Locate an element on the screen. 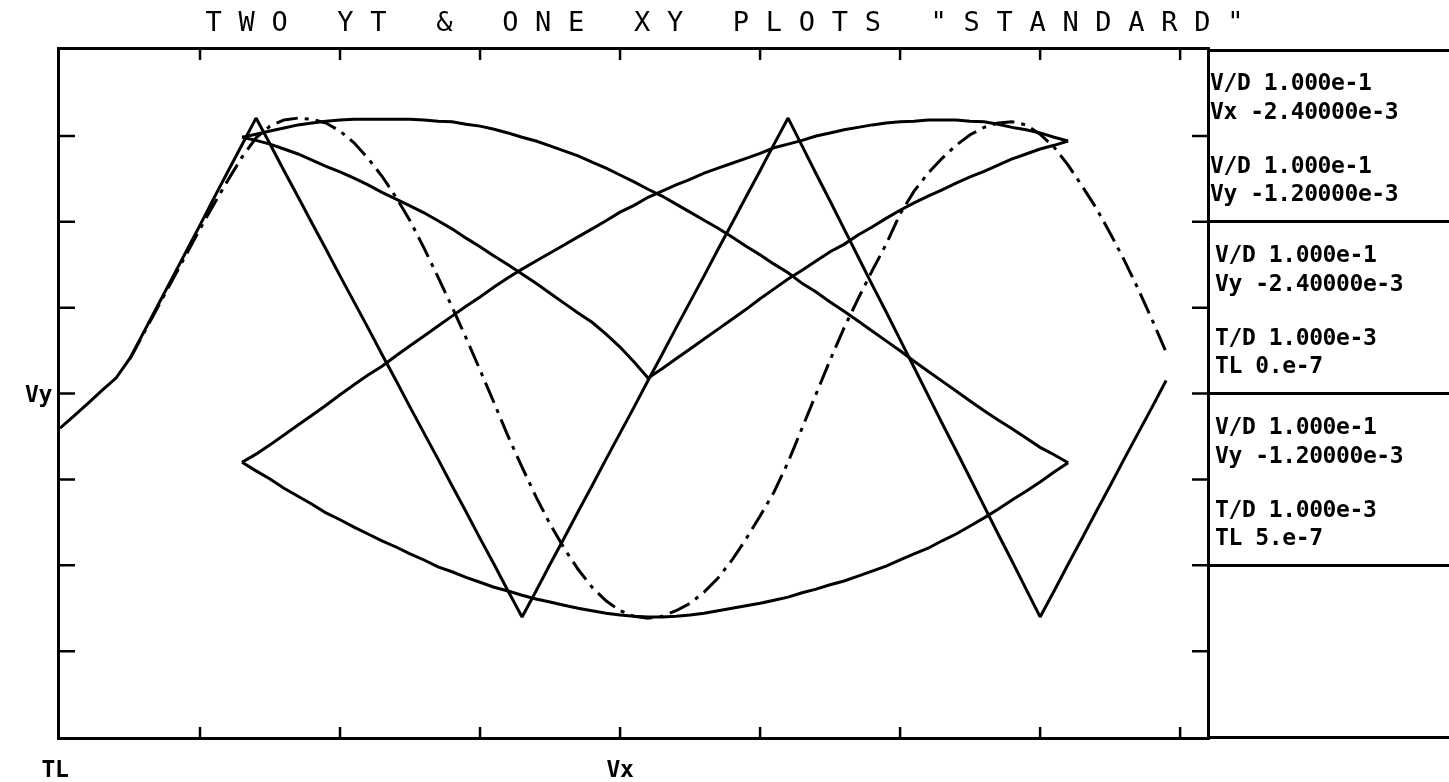 This screenshot has width=1449, height=782. text: TL is located at coordinates (55, 768).